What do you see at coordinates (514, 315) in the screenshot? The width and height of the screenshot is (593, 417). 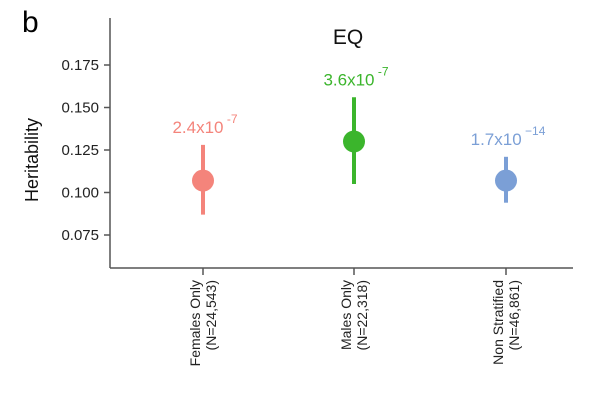 I see `x-tick-label-count: (N=46,861)` at bounding box center [514, 315].